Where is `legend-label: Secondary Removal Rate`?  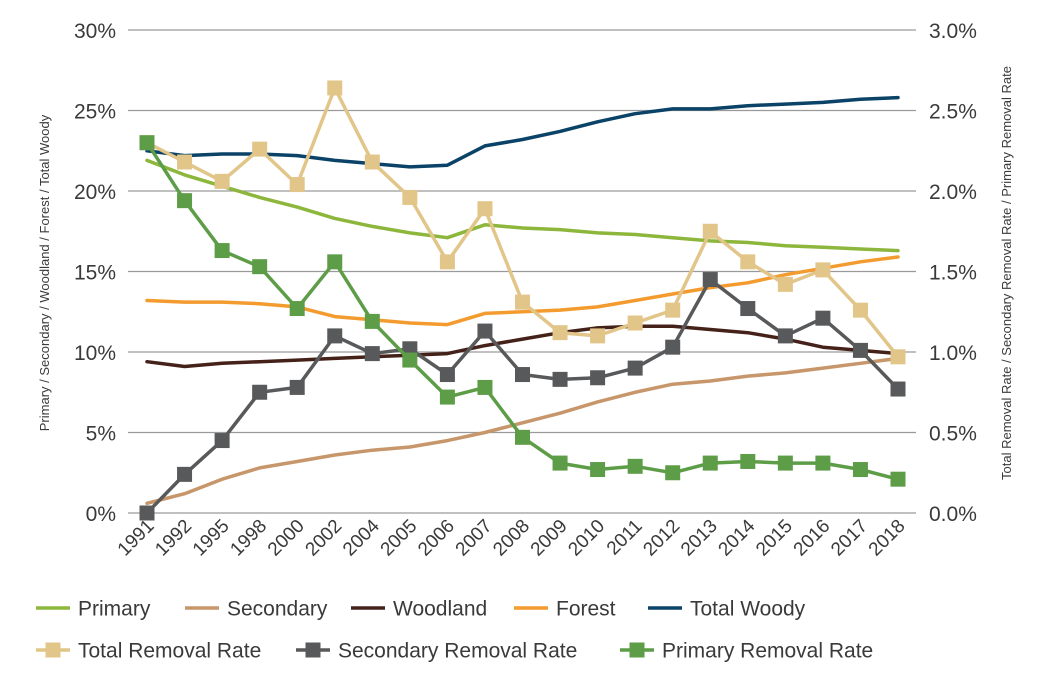
legend-label: Secondary Removal Rate is located at coordinates (457, 651).